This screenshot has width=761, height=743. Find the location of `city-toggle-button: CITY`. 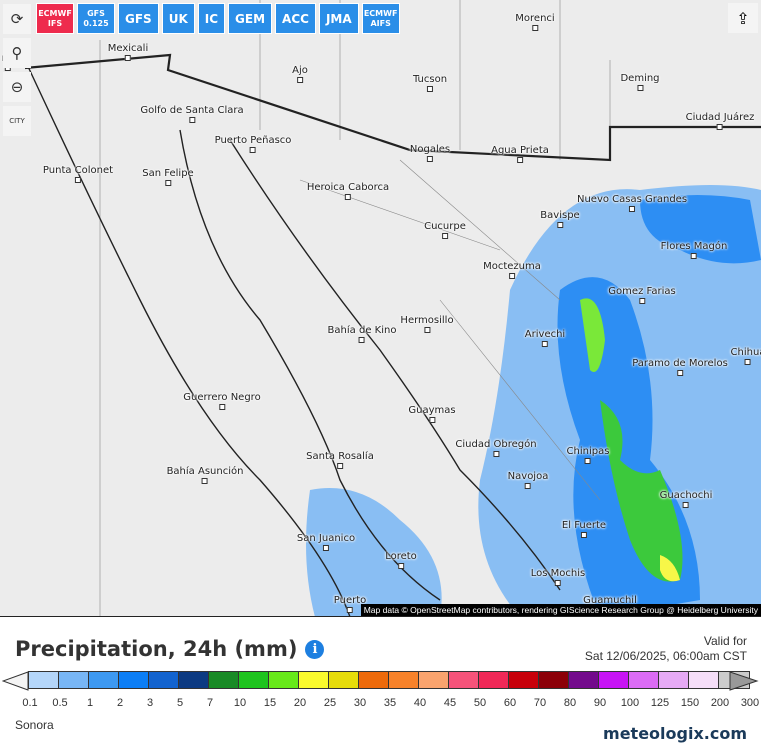

city-toggle-button: CITY is located at coordinates (17, 121).